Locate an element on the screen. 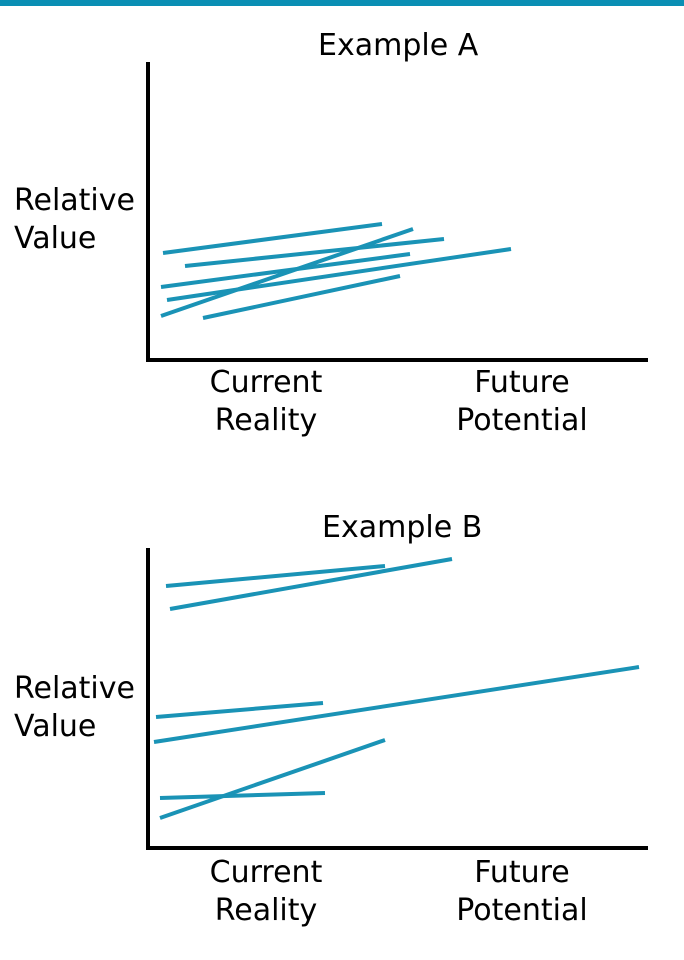  header-bar is located at coordinates (342, 3).